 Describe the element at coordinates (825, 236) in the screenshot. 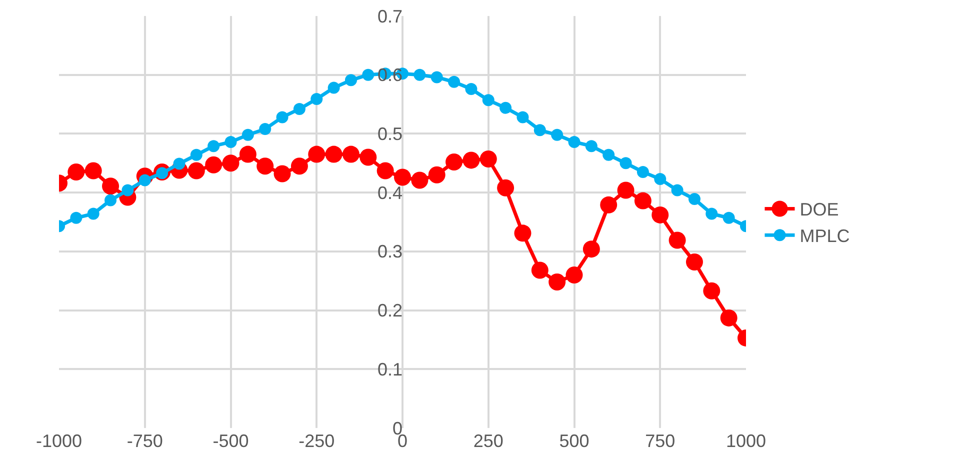

I see `legend-label: MPLC` at that location.